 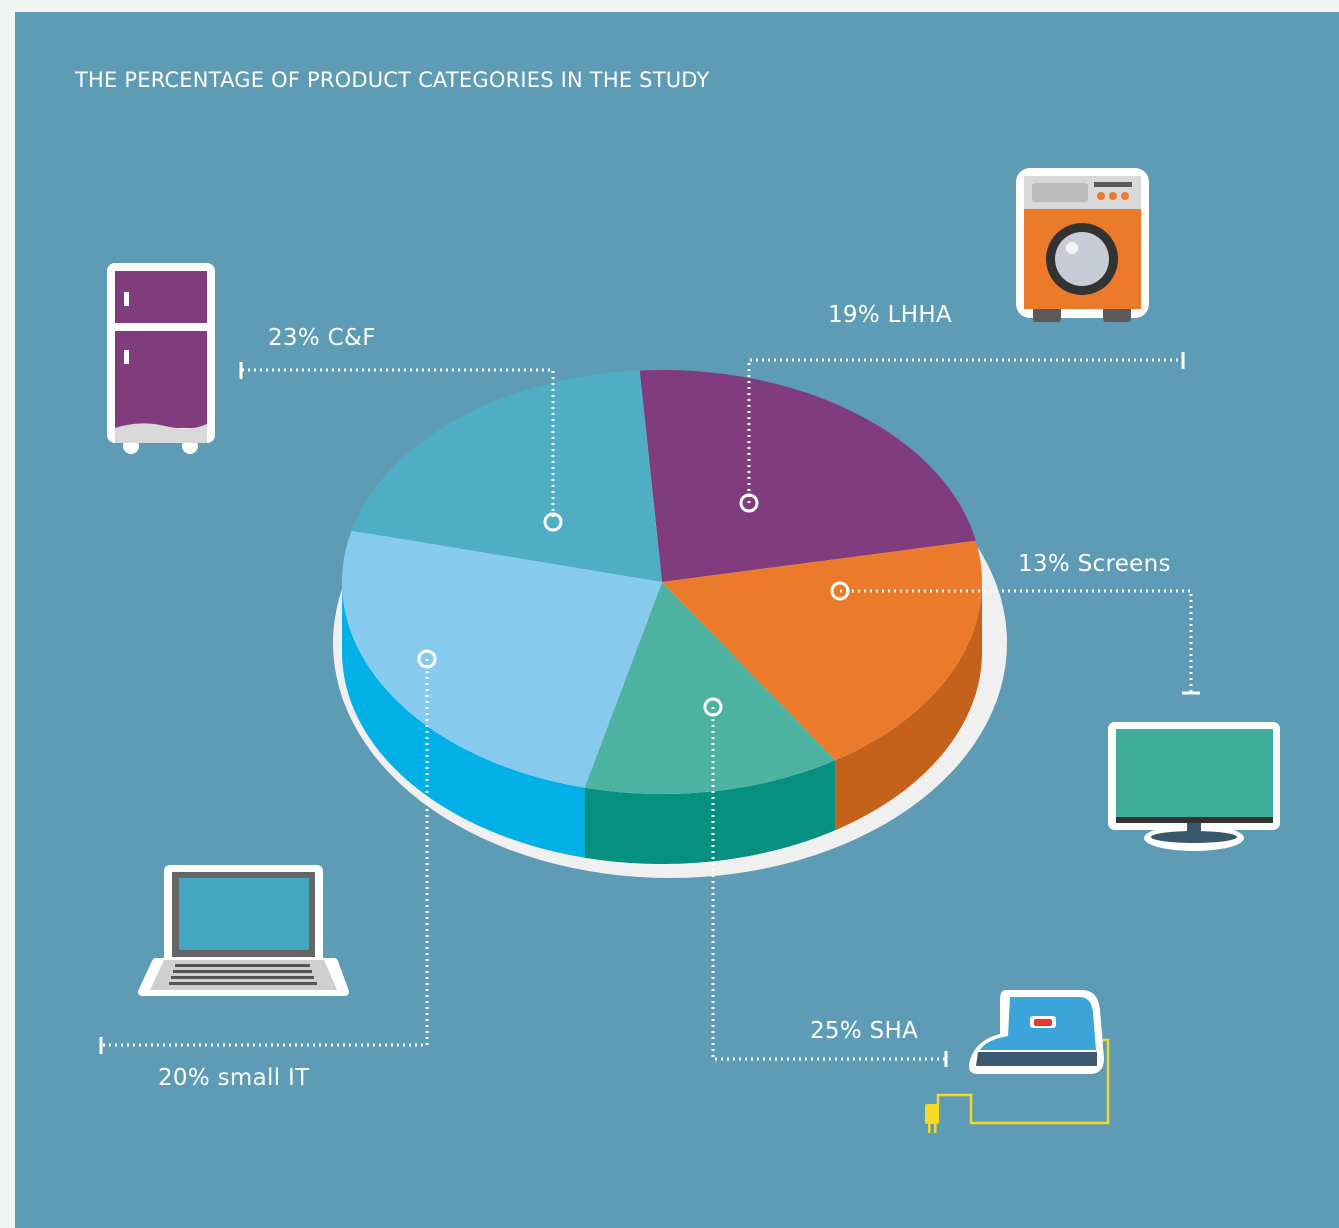 I want to click on label-sha: 25% SHA, so click(x=864, y=1031).